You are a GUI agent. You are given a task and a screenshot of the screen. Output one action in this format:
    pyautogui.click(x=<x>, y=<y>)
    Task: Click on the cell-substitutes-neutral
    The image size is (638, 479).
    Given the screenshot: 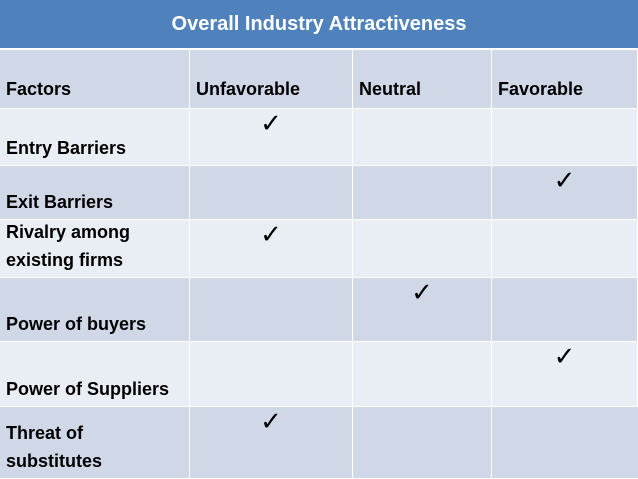 What is the action you would take?
    pyautogui.click(x=422, y=443)
    